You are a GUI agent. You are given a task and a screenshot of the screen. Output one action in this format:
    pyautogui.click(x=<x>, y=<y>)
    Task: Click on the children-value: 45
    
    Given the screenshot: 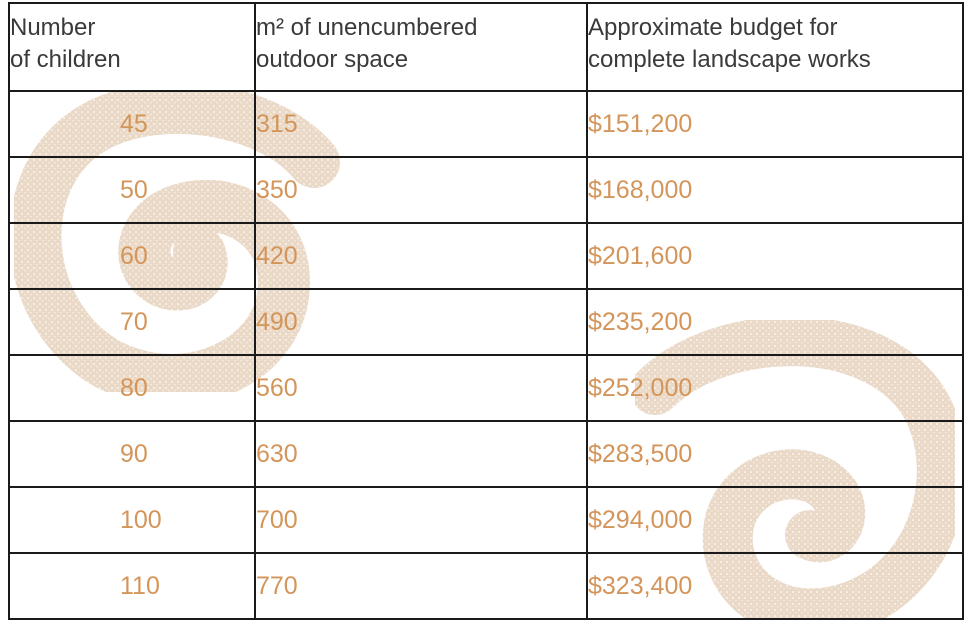 What is the action you would take?
    pyautogui.click(x=134, y=123)
    